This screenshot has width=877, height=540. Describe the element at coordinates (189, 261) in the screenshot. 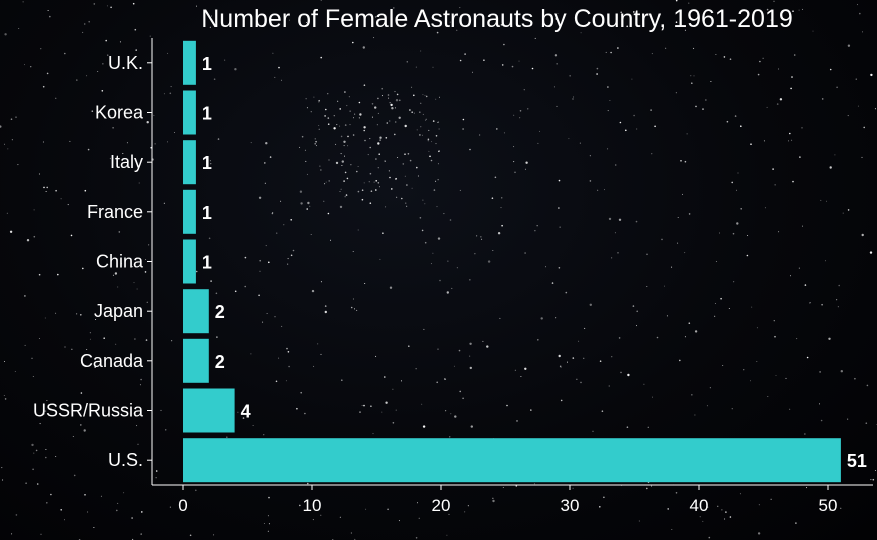

I see `bar` at that location.